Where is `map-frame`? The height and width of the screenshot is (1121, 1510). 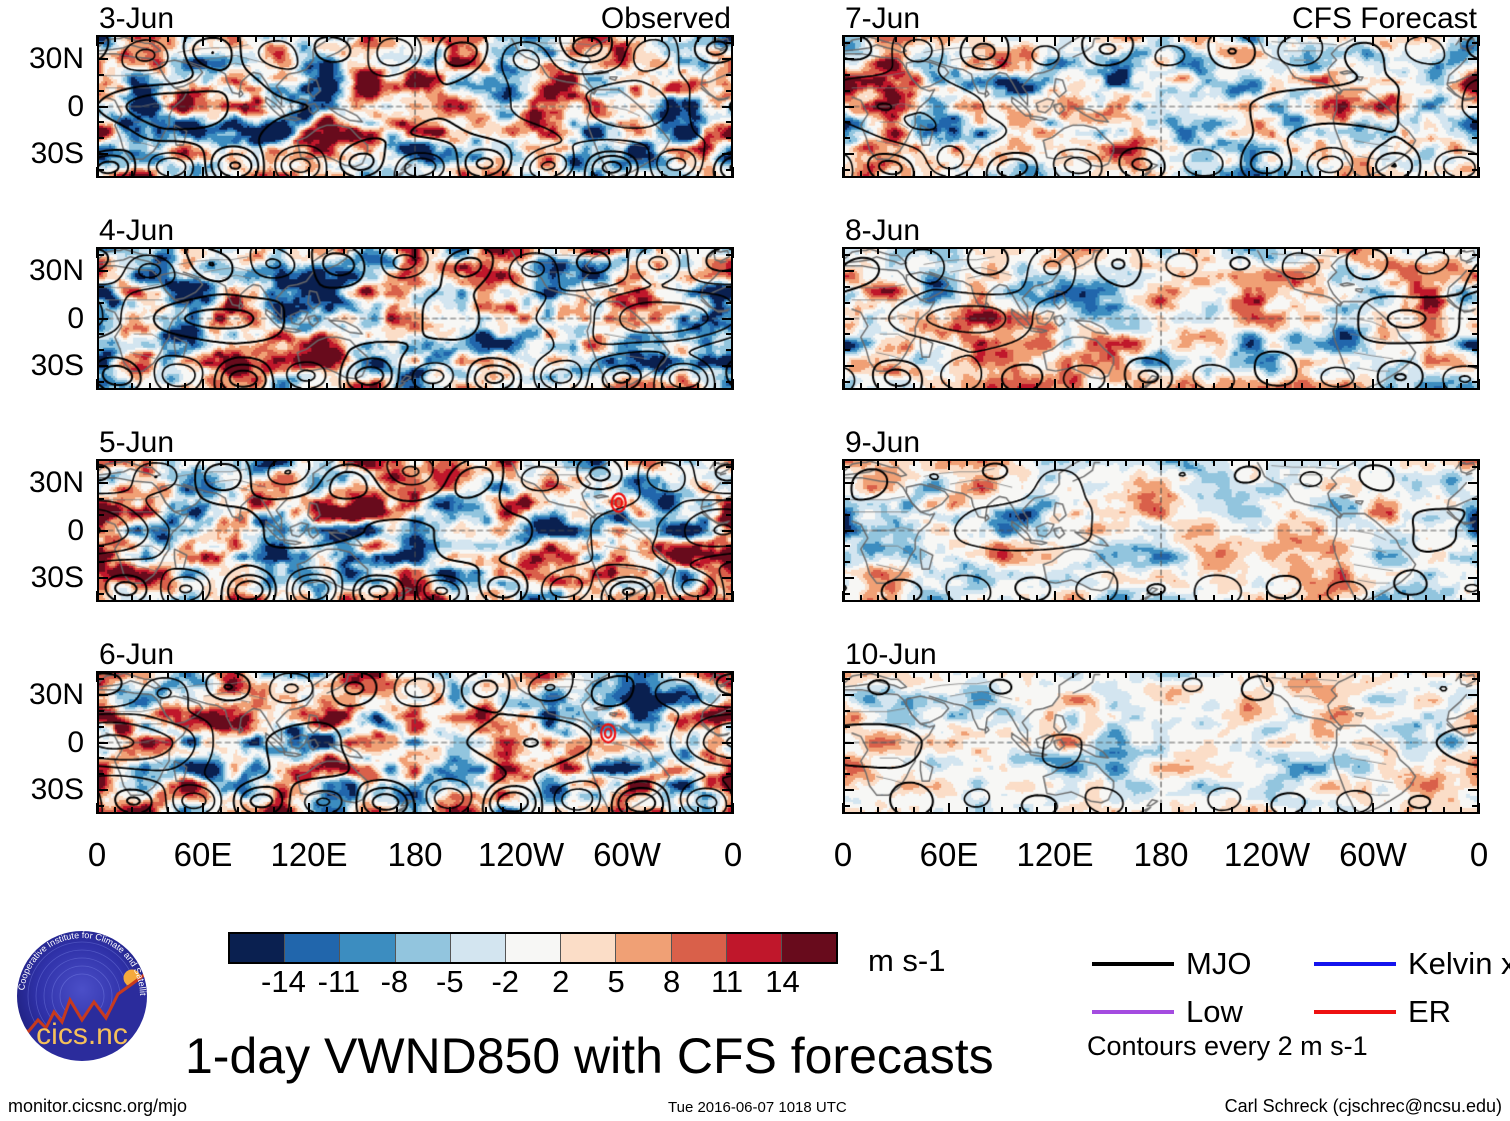
map-frame is located at coordinates (415, 530).